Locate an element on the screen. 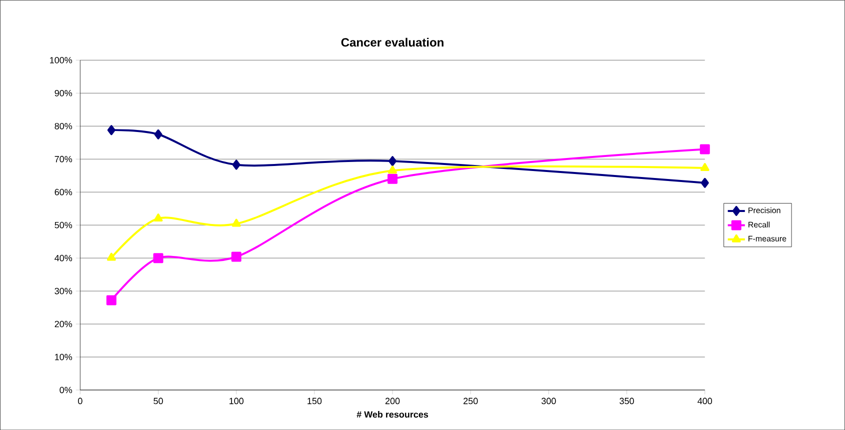 The width and height of the screenshot is (845, 430). y-tick-label: 0% is located at coordinates (66, 390).